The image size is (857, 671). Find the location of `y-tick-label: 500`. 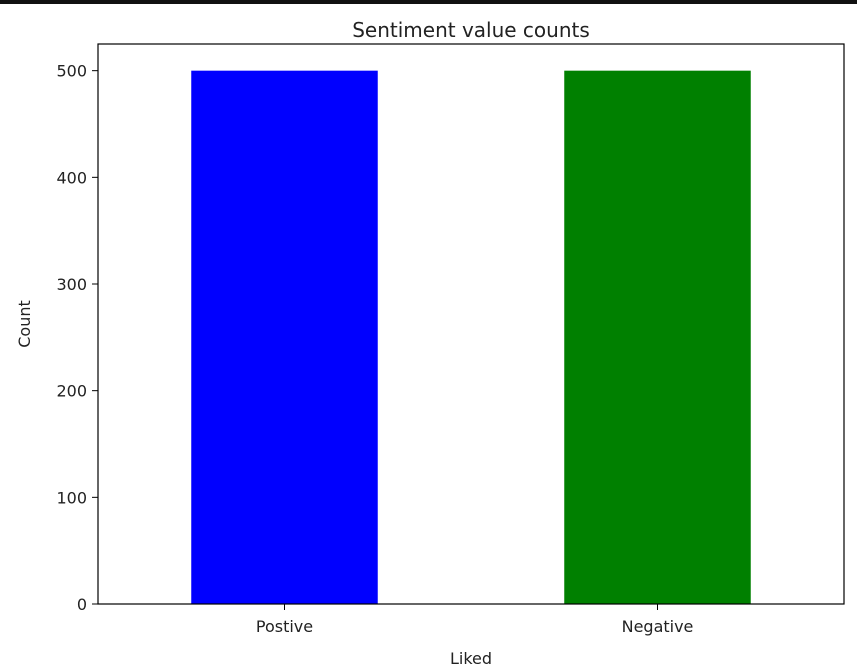

y-tick-label: 500 is located at coordinates (71, 71).